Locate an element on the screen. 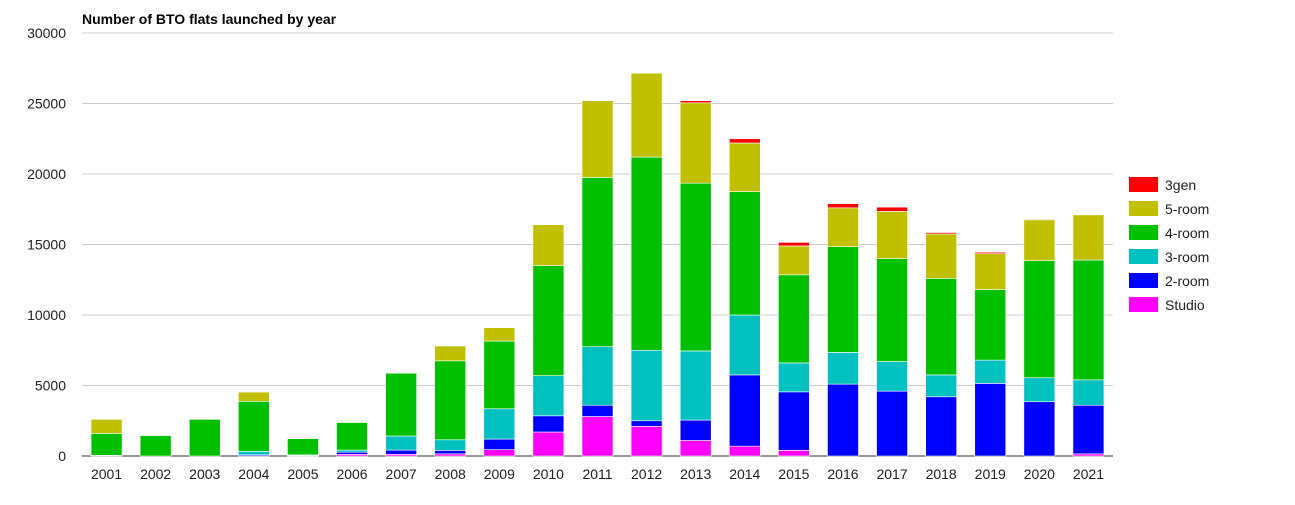  bar-segment-4-room-2014 is located at coordinates (744, 253).